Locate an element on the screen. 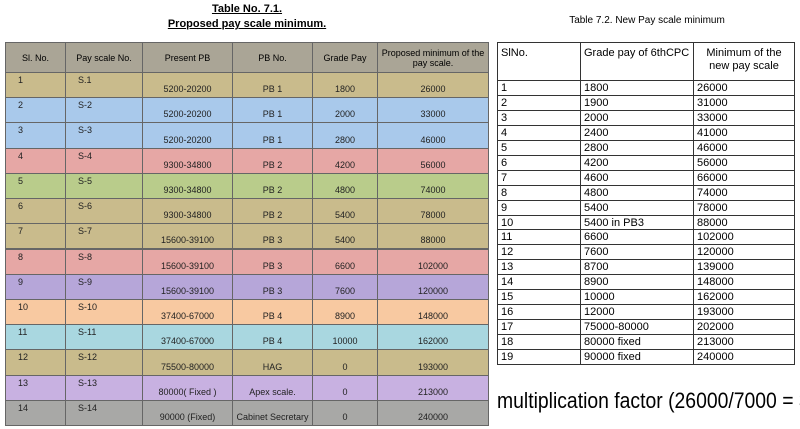 The width and height of the screenshot is (800, 429). table-cell: S-6 is located at coordinates (104, 211).